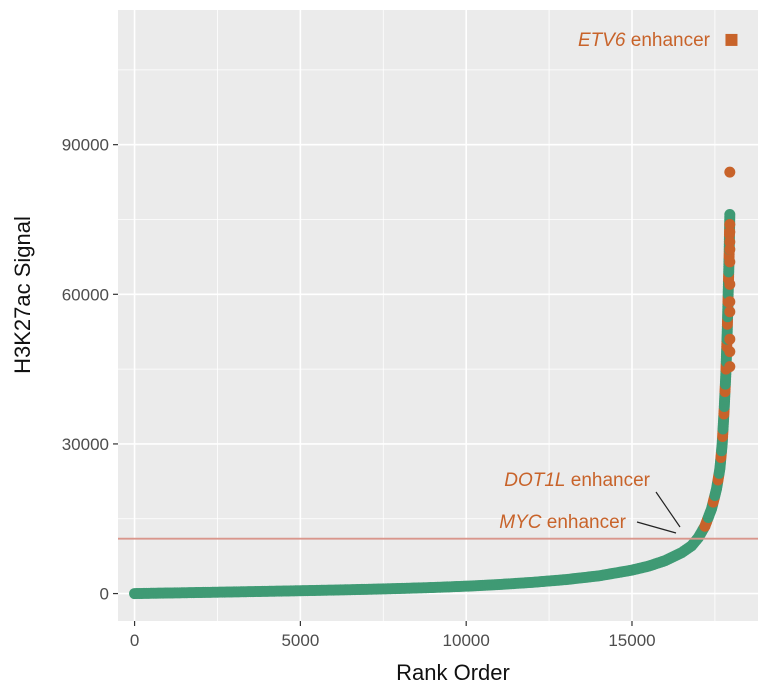 Image resolution: width=776 pixels, height=696 pixels. I want to click on dot1l-leader-line, so click(668, 509).